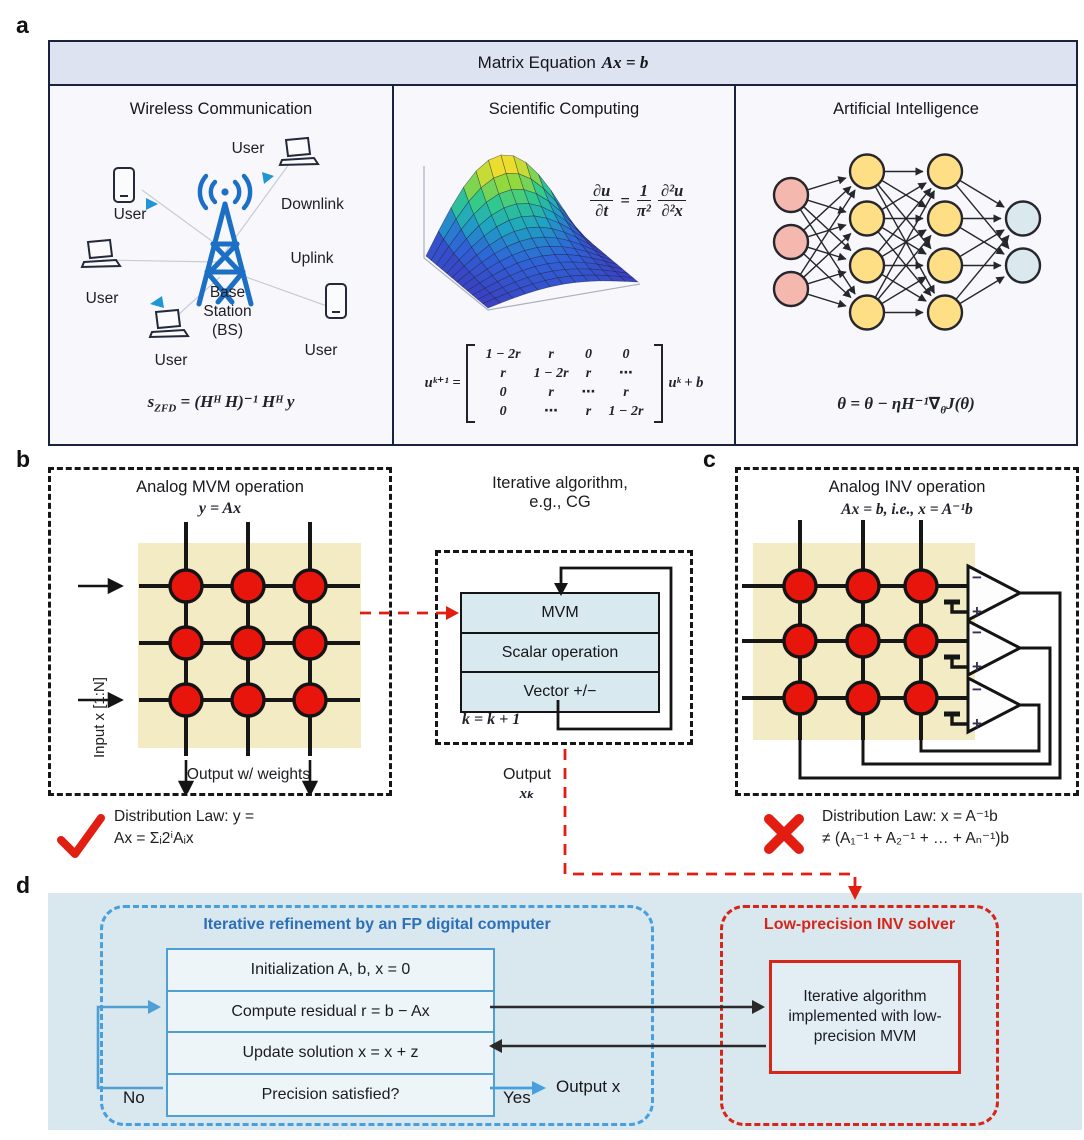 The width and height of the screenshot is (1084, 1140). What do you see at coordinates (330, 1011) in the screenshot?
I see `residual-step: Compute residual r = b − Ax` at bounding box center [330, 1011].